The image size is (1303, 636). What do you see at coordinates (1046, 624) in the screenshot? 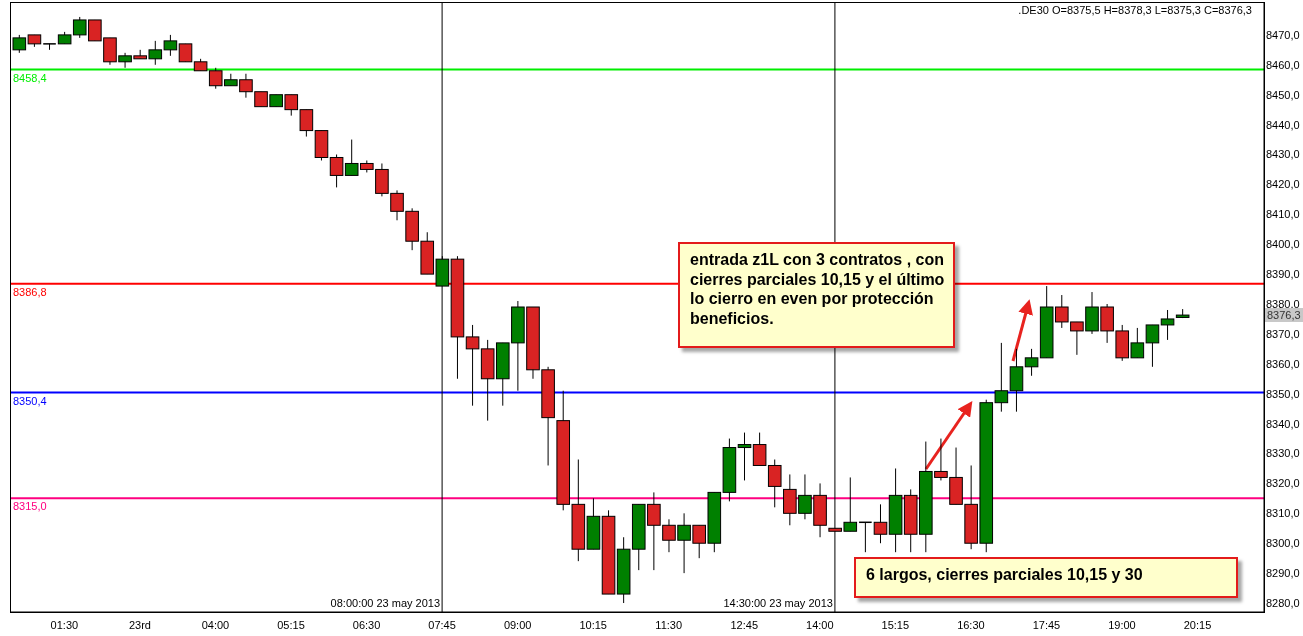
I see `x-tick-label: 17:45` at bounding box center [1046, 624].